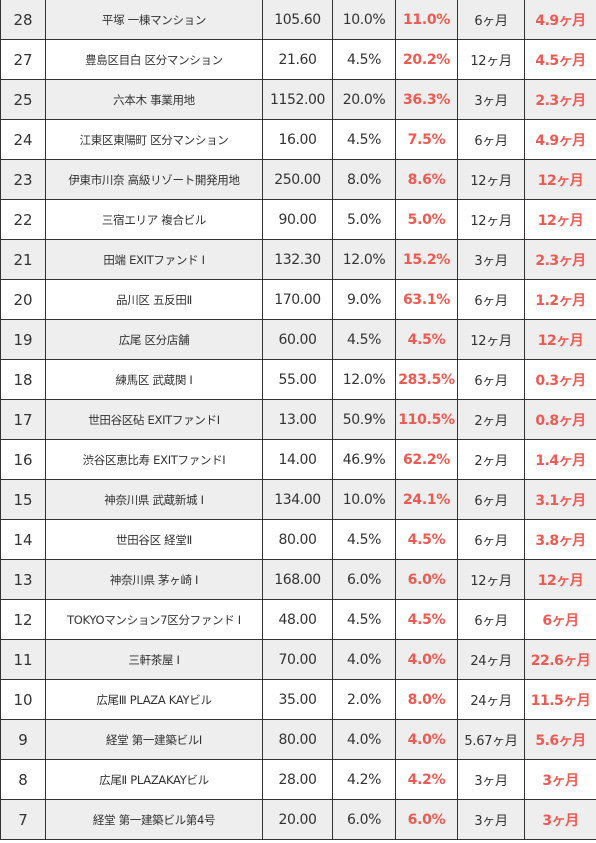 The image size is (596, 843). Describe the element at coordinates (426, 419) in the screenshot. I see `actual-yield-cell: 110.5%` at that location.